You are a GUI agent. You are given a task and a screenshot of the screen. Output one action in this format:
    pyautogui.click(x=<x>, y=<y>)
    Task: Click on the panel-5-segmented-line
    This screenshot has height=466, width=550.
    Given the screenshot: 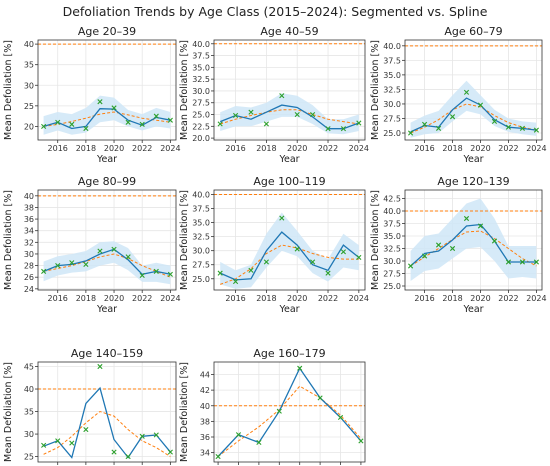 What is the action you would take?
    pyautogui.click(x=289, y=256)
    